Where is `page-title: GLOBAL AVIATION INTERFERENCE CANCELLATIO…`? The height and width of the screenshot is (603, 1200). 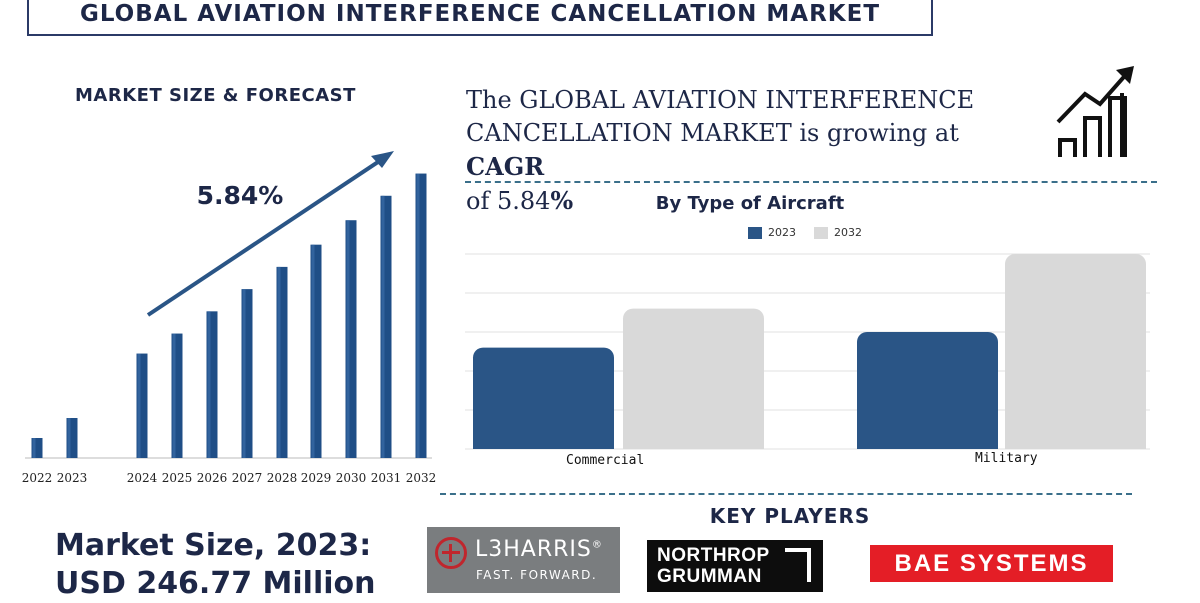 page-title: GLOBAL AVIATION INTERFERENCE CANCELLATIO… is located at coordinates (480, 14).